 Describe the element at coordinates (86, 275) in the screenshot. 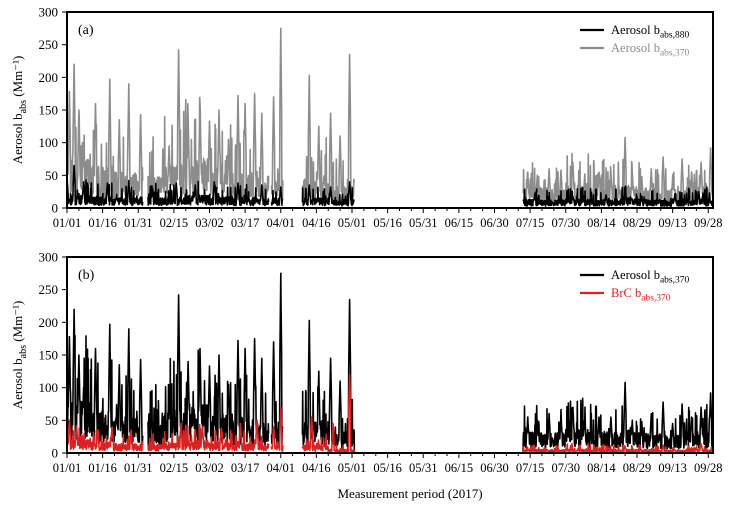

I see `panel-label: (b)` at that location.